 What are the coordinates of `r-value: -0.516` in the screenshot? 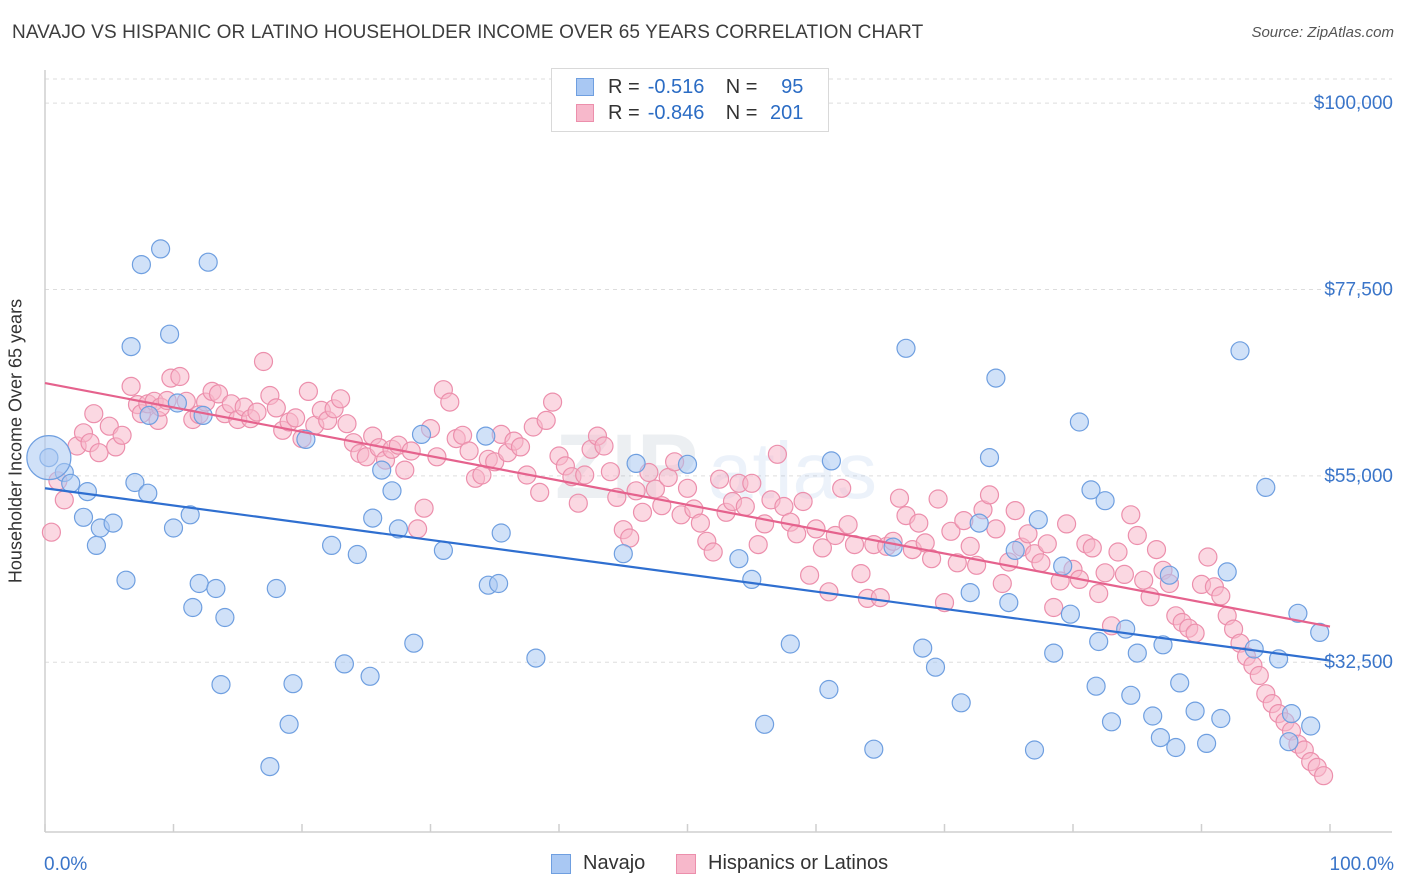 It's located at (676, 86).